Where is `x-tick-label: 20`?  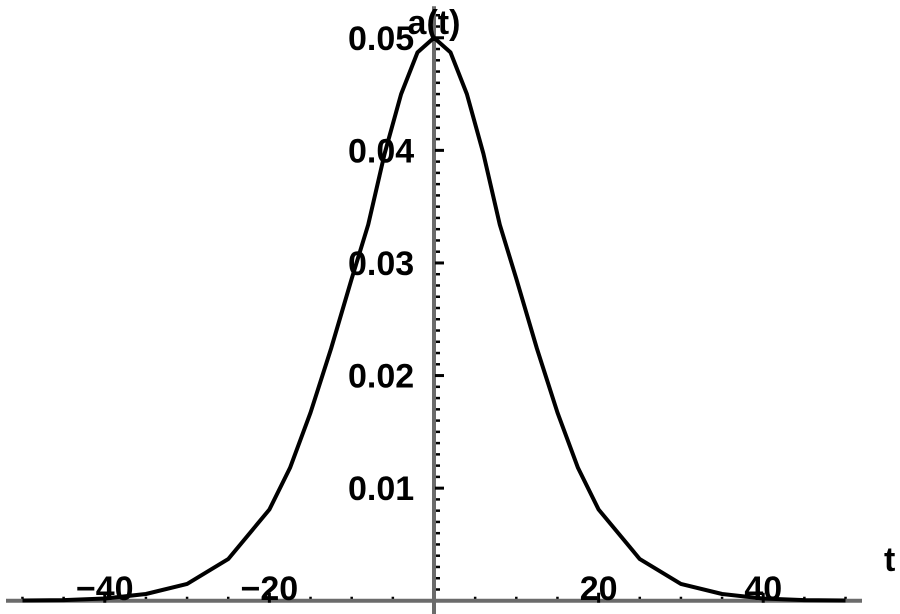
x-tick-label: 20 is located at coordinates (599, 589).